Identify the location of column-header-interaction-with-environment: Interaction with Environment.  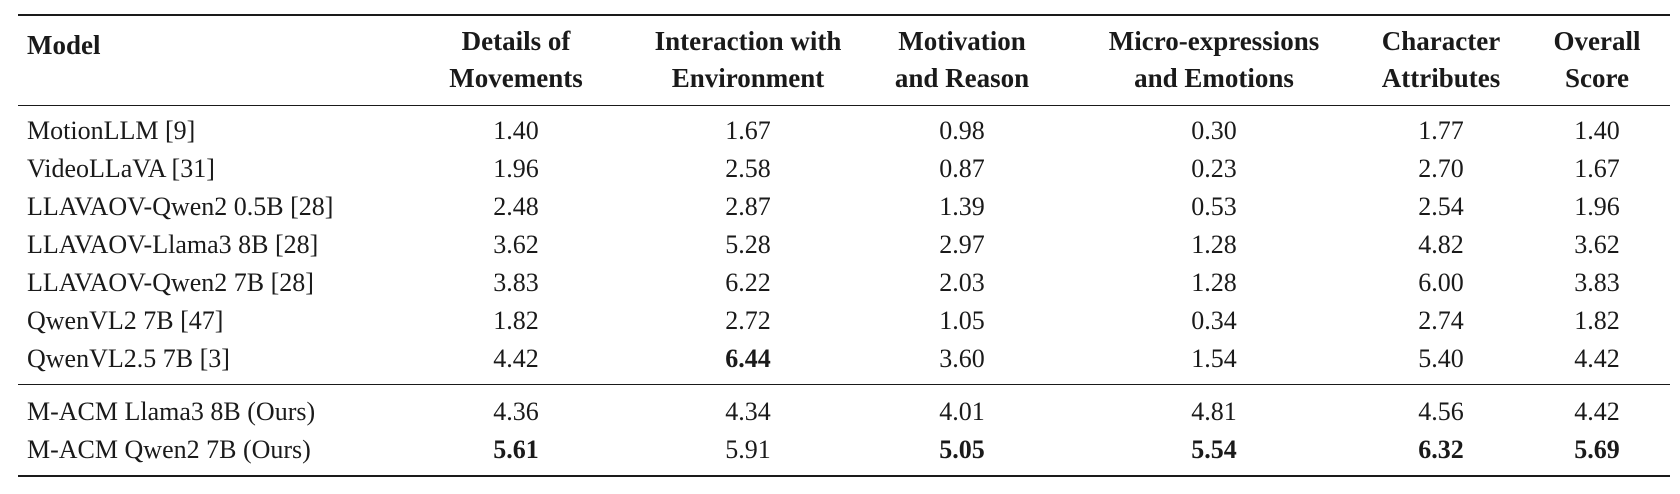
(748, 59).